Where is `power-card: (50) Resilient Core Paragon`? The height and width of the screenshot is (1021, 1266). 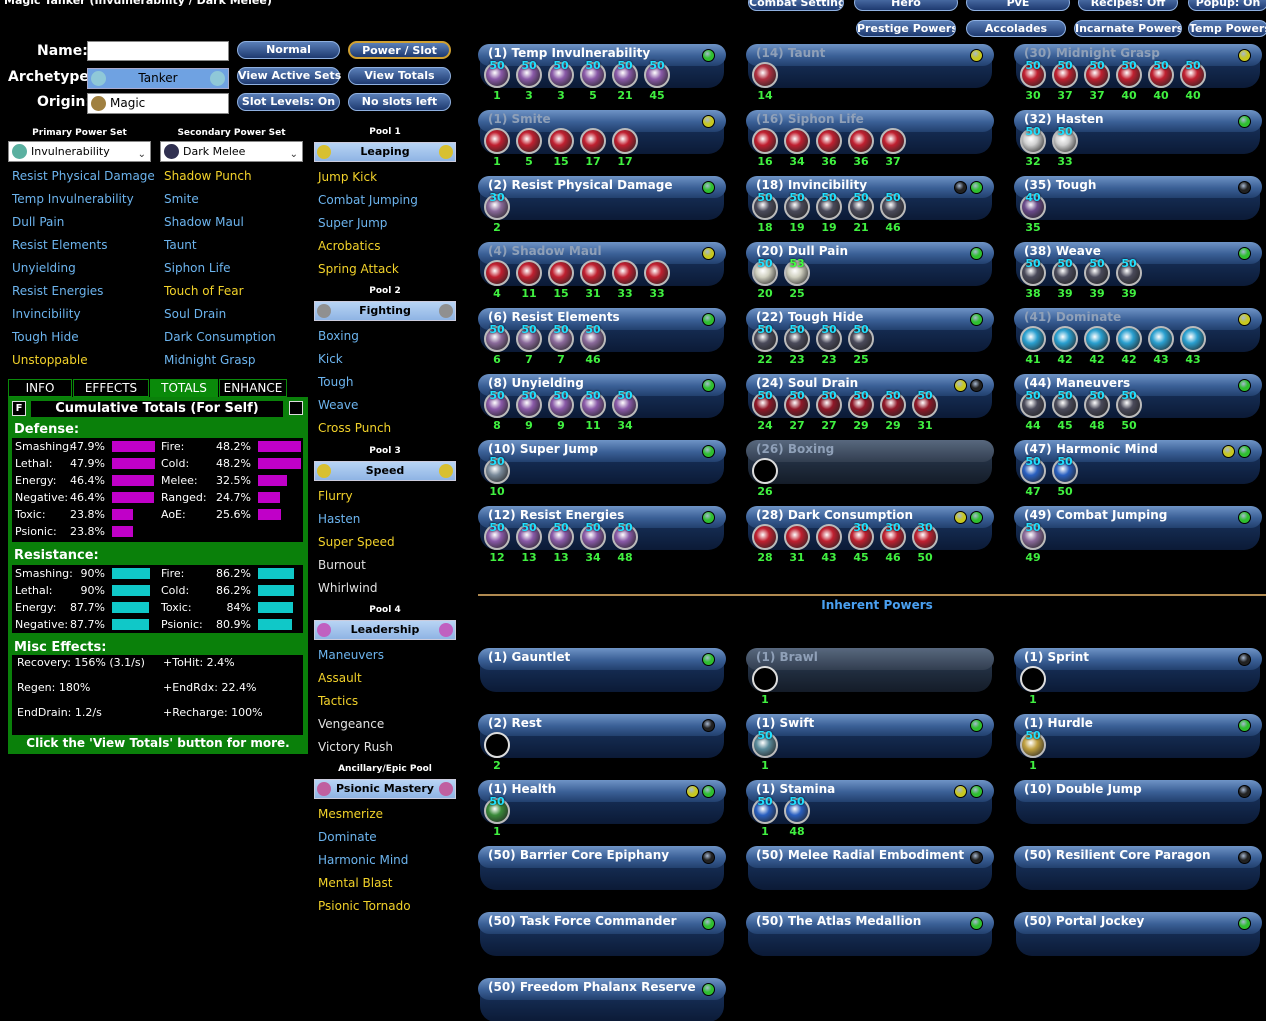 power-card: (50) Resilient Core Paragon is located at coordinates (1138, 876).